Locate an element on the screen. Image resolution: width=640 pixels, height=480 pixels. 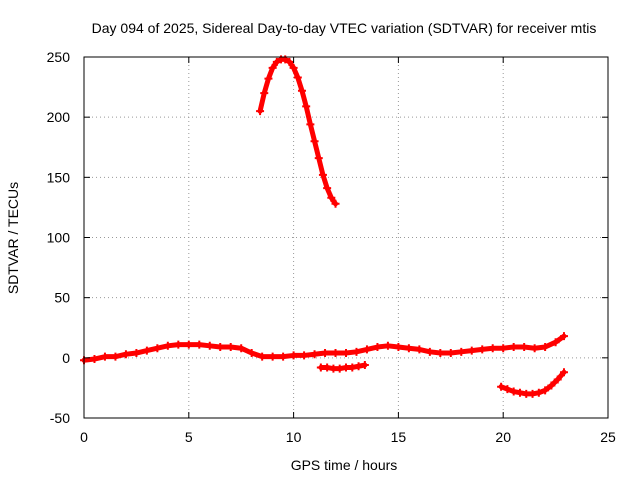
x-tick-label: 15 is located at coordinates (399, 437).